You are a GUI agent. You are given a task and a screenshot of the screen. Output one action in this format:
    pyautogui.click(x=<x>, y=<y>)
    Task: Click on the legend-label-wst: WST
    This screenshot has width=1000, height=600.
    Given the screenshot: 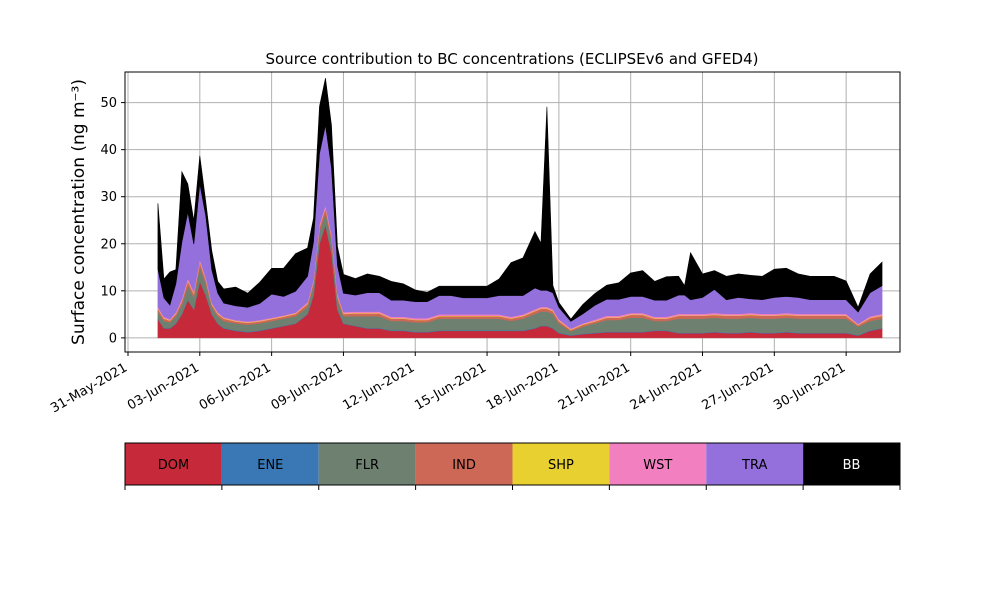 What is the action you would take?
    pyautogui.click(x=657, y=465)
    